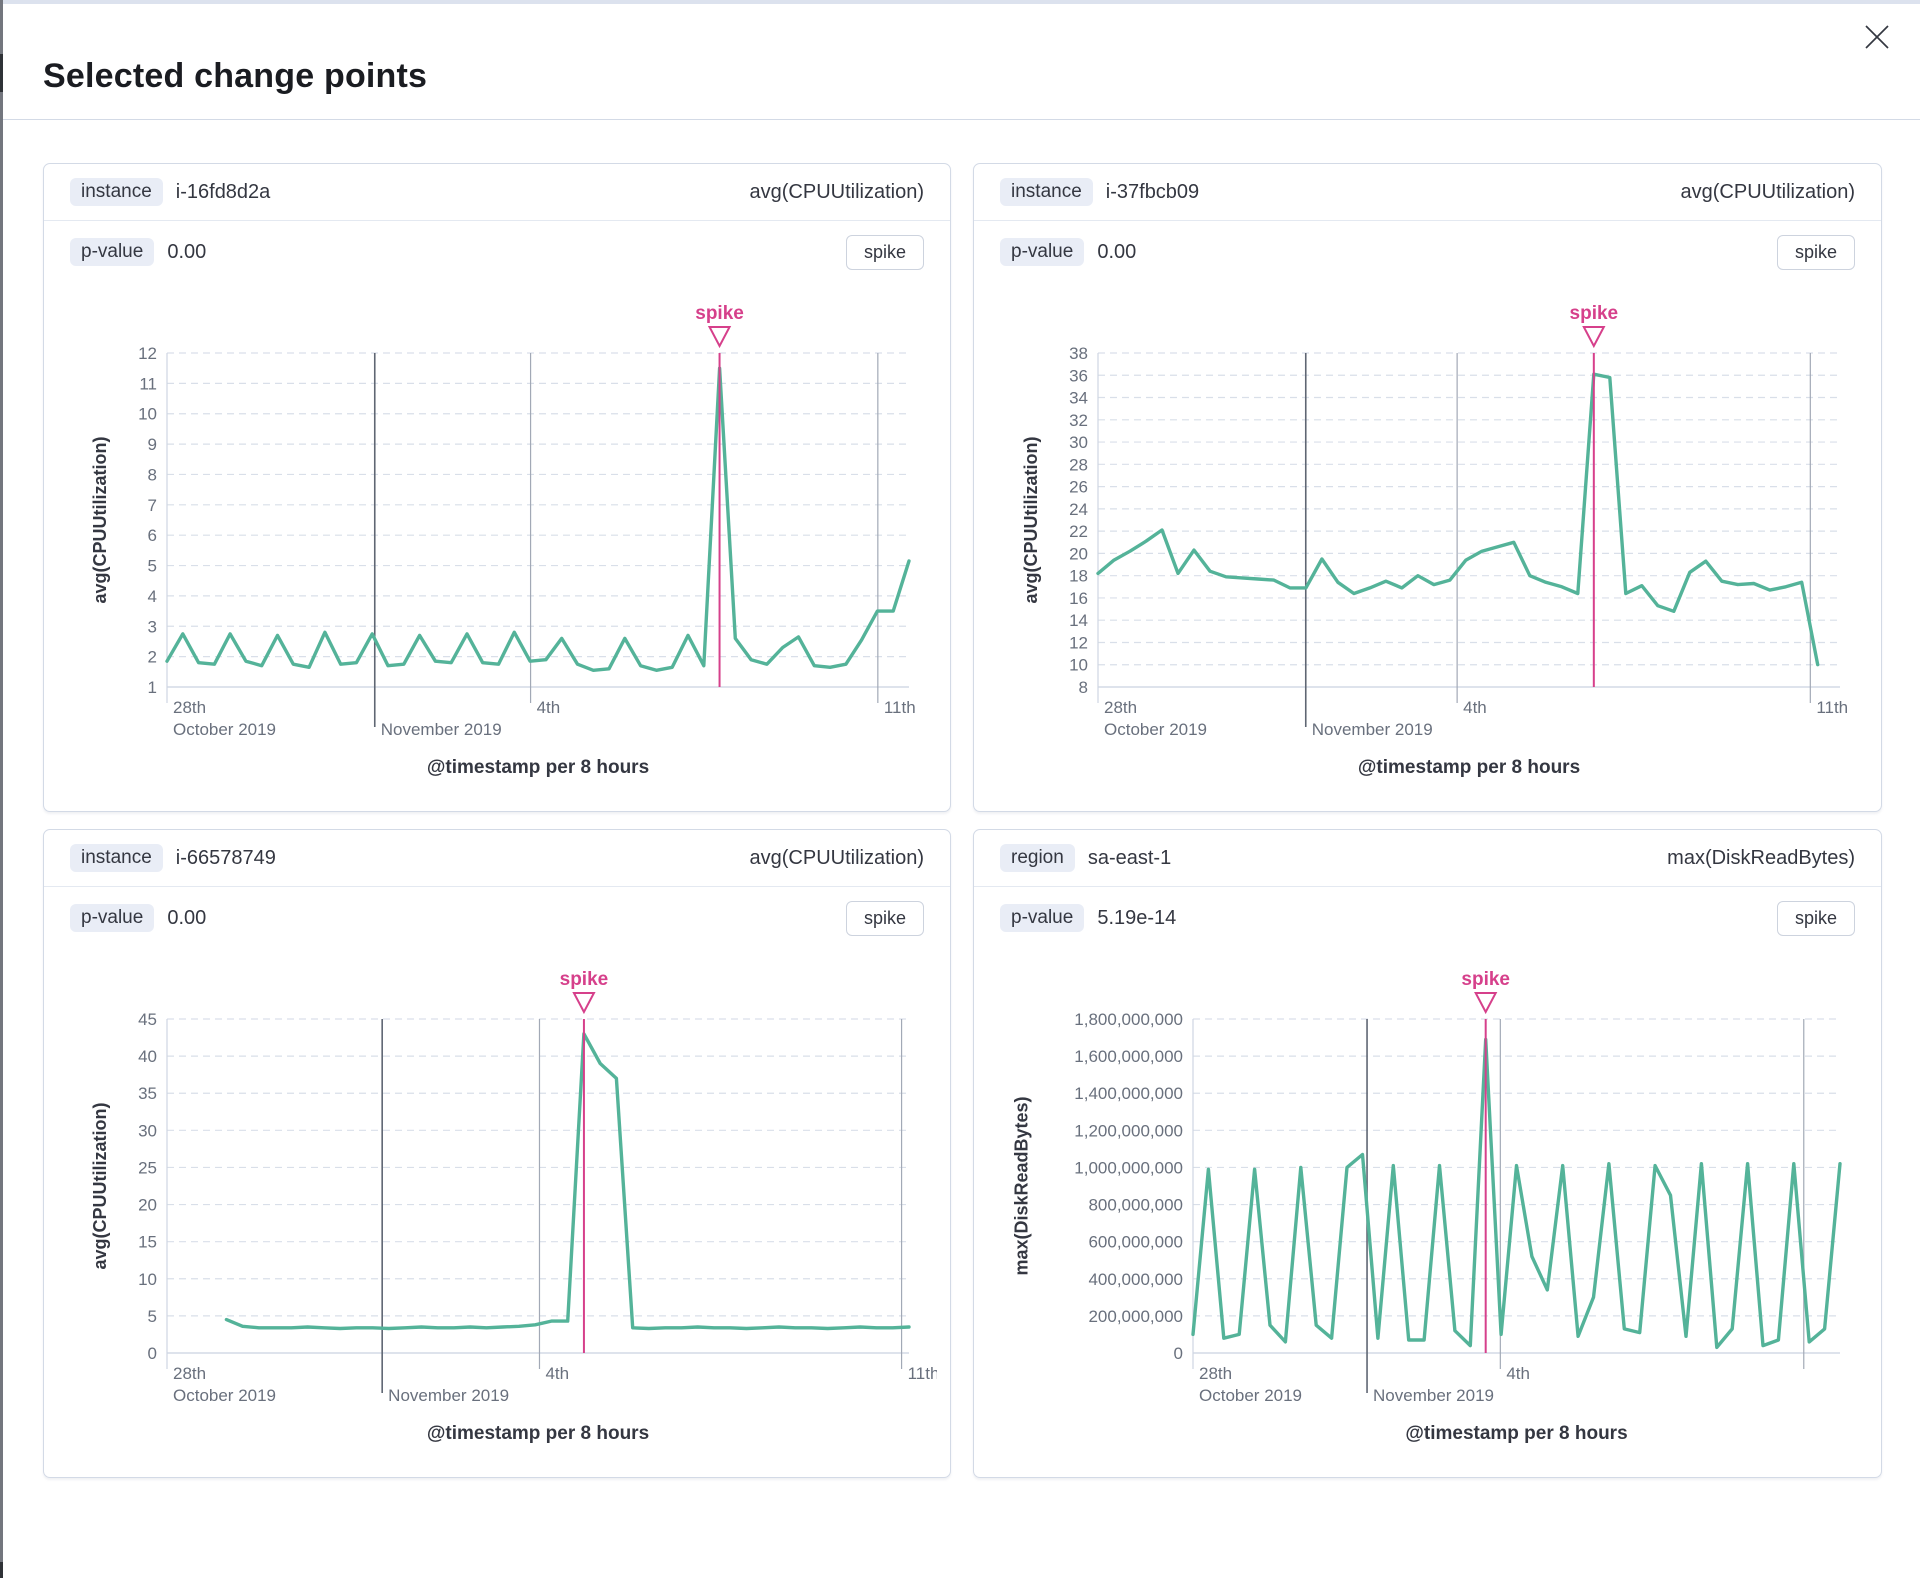 The height and width of the screenshot is (1578, 1920). Describe the element at coordinates (1078, 353) in the screenshot. I see `svg-text: 38` at that location.